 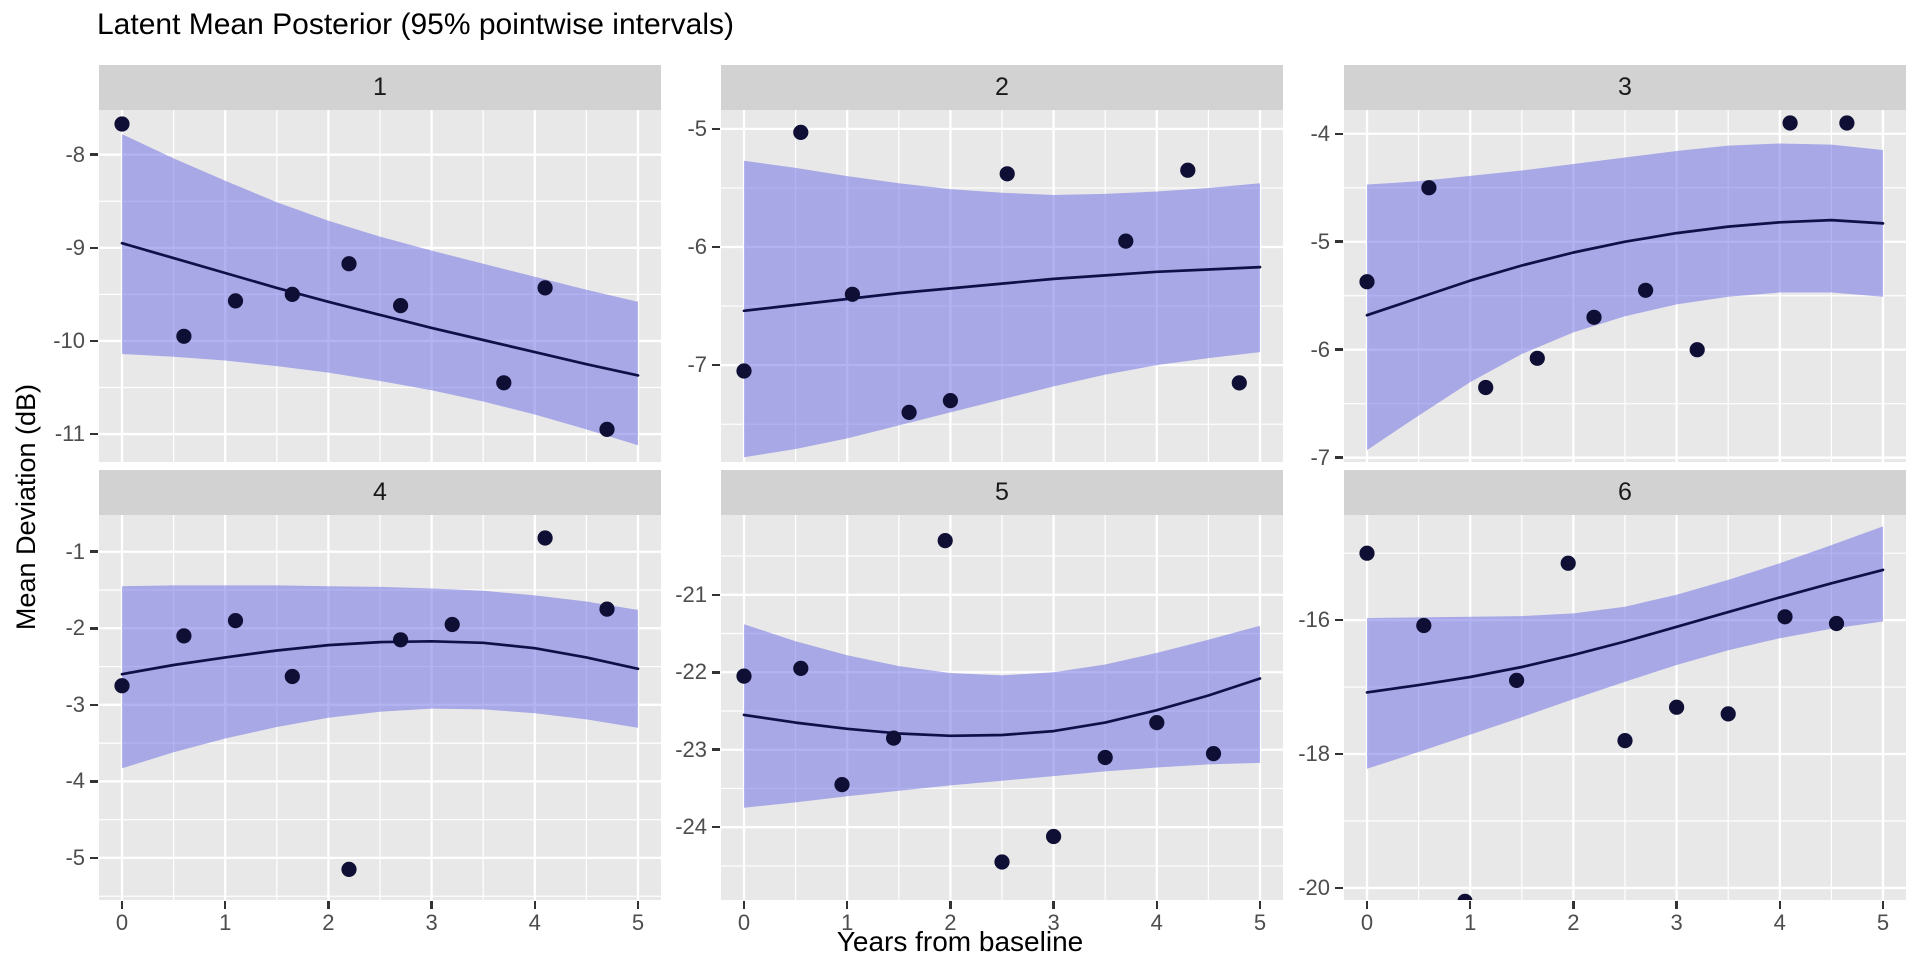 What do you see at coordinates (1314, 754) in the screenshot?
I see `y-tick-label: -18` at bounding box center [1314, 754].